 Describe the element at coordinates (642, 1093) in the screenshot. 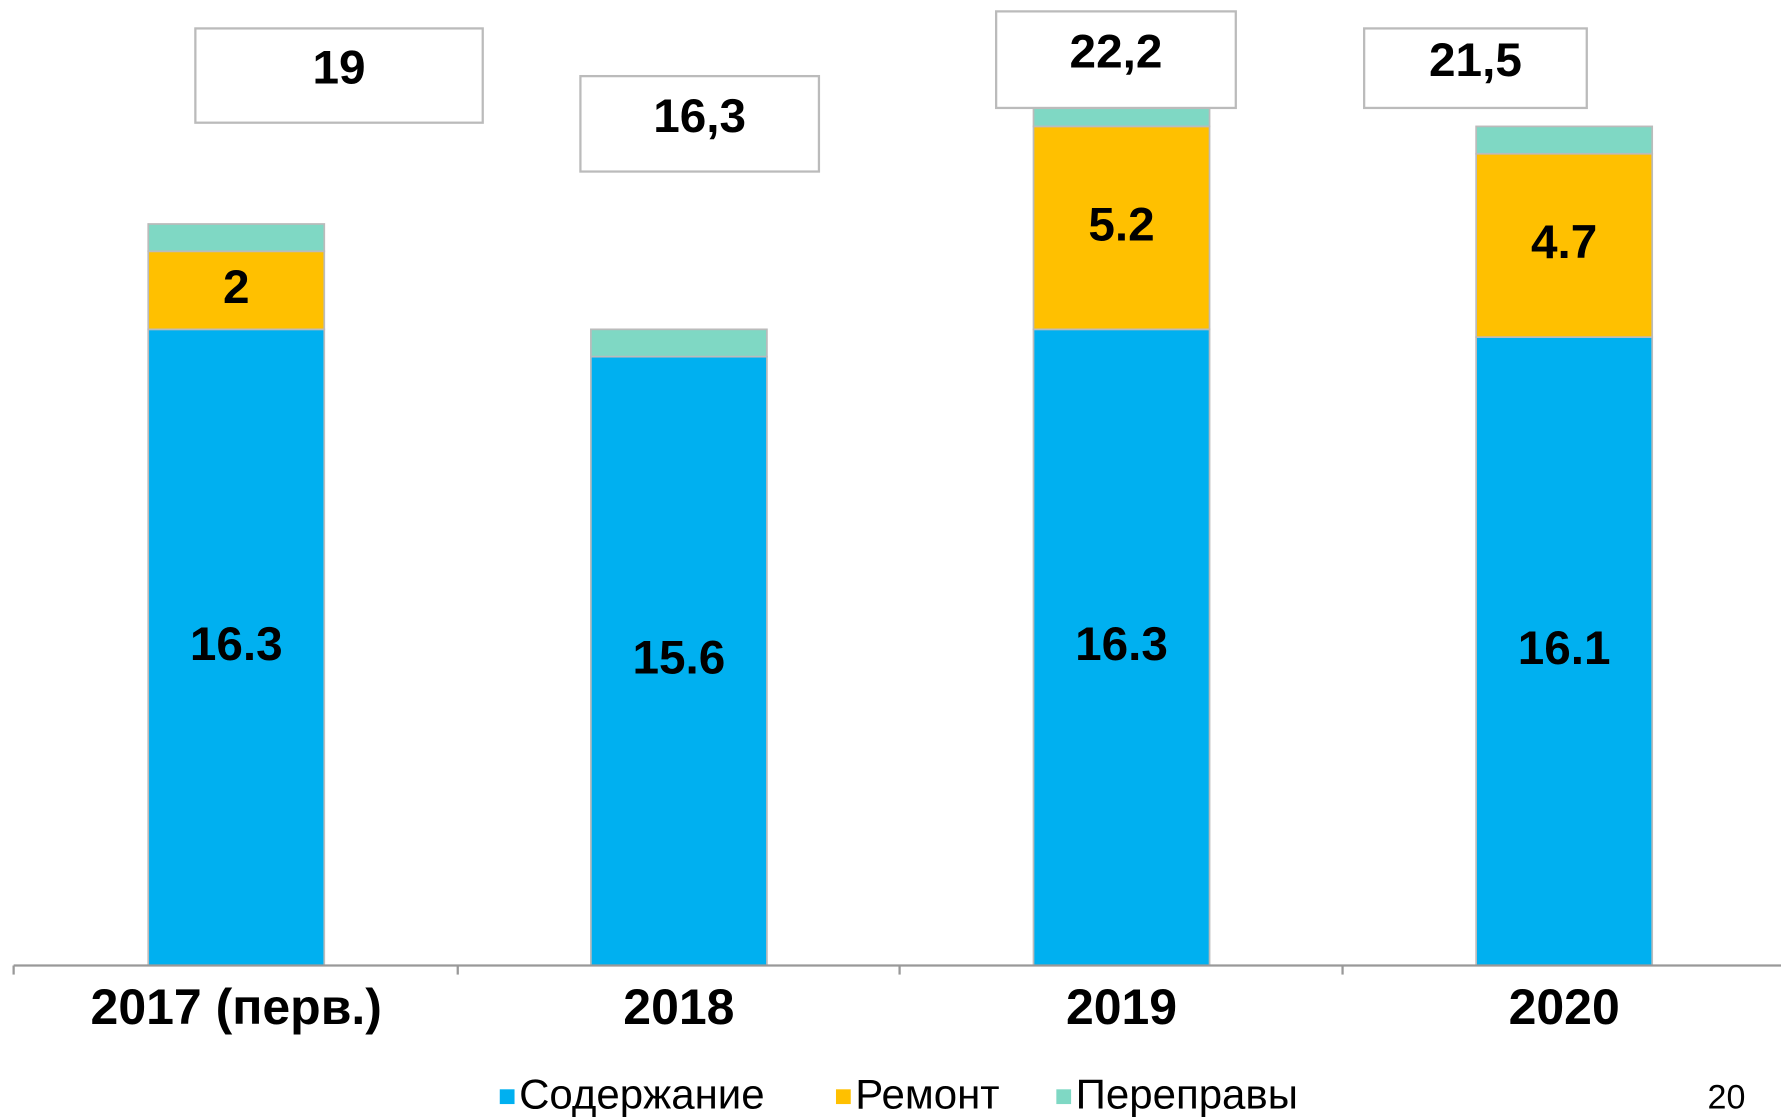

I see `legend-label: Содержание` at that location.